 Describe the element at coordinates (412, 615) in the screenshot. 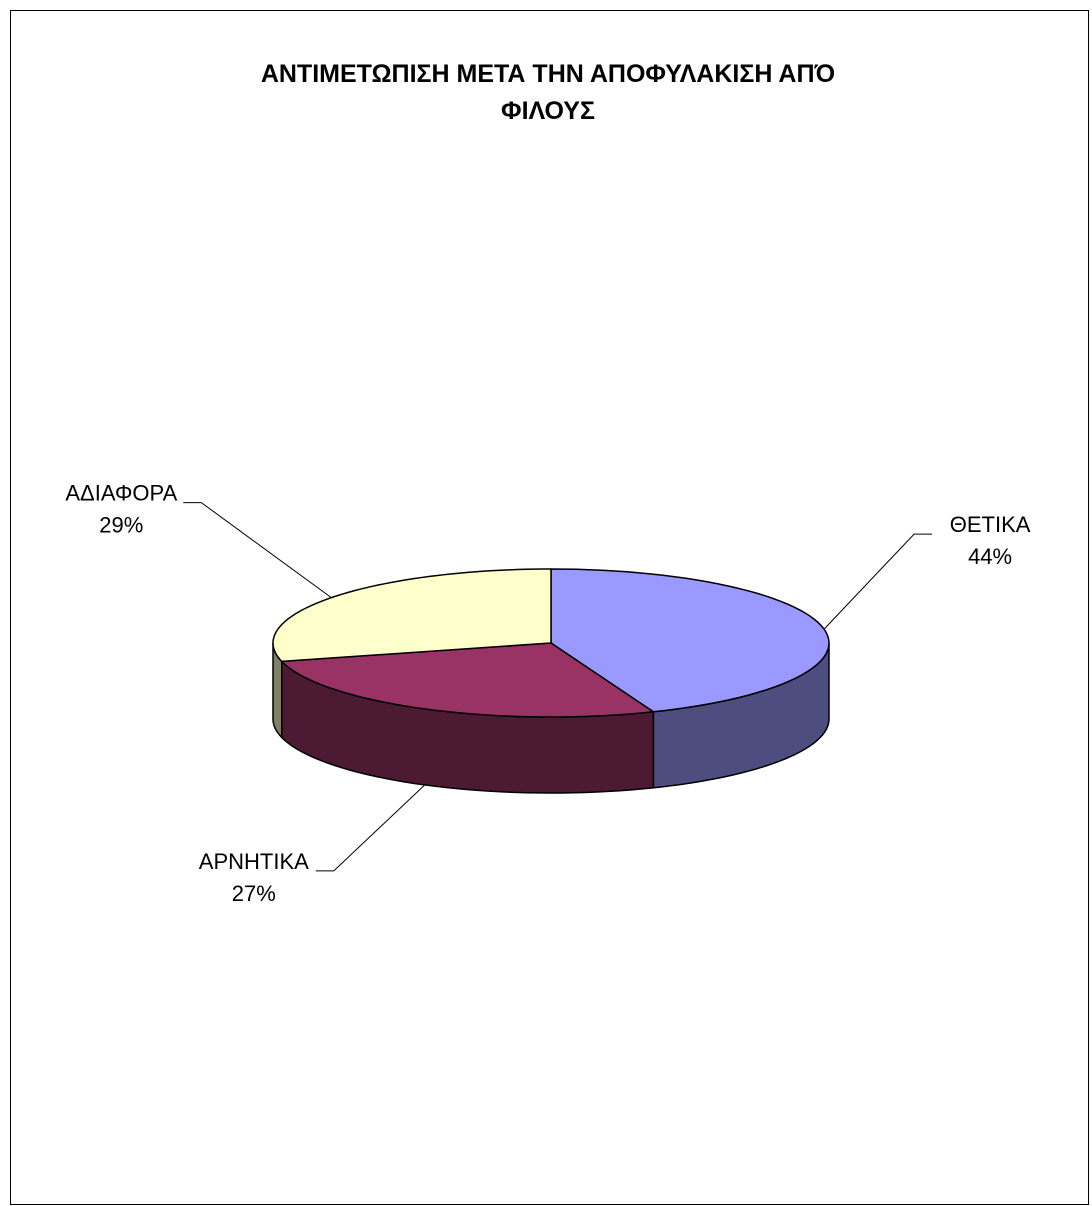

I see `slice-3-top` at that location.